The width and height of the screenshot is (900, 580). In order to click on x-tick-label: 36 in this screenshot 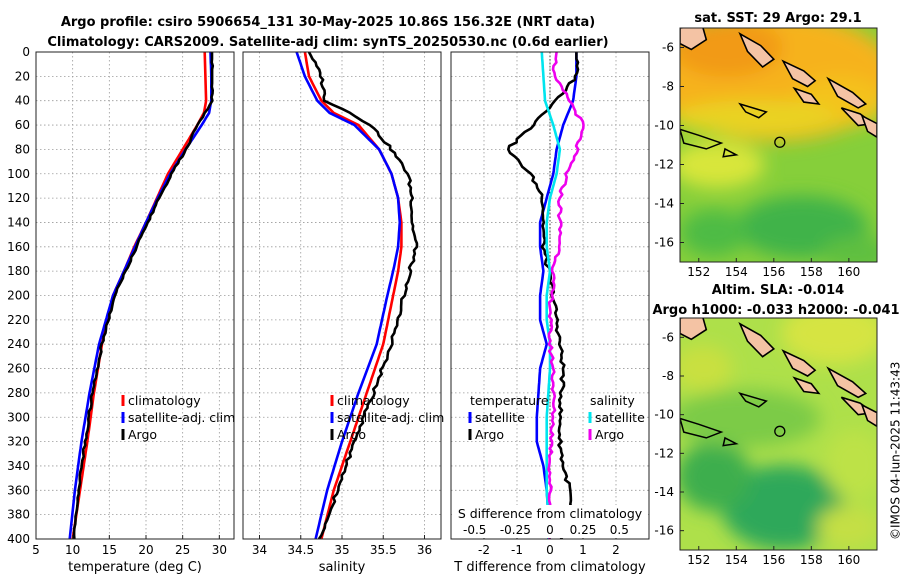, I will do `click(424, 550)`.